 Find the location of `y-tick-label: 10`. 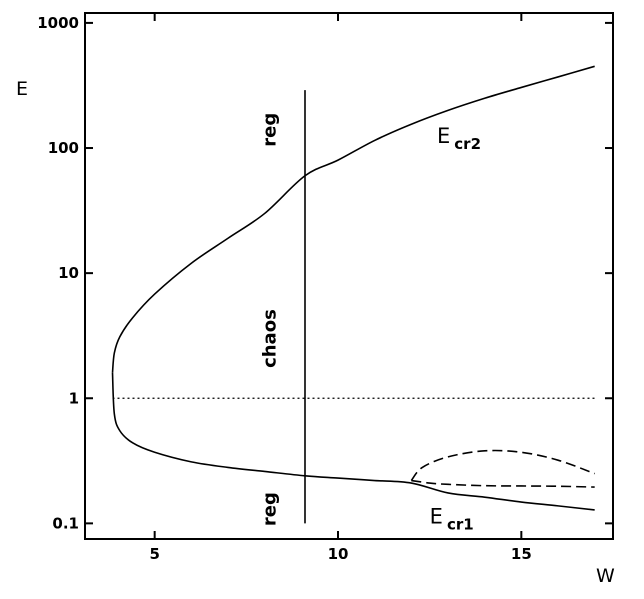

y-tick-label: 10 is located at coordinates (68, 273).